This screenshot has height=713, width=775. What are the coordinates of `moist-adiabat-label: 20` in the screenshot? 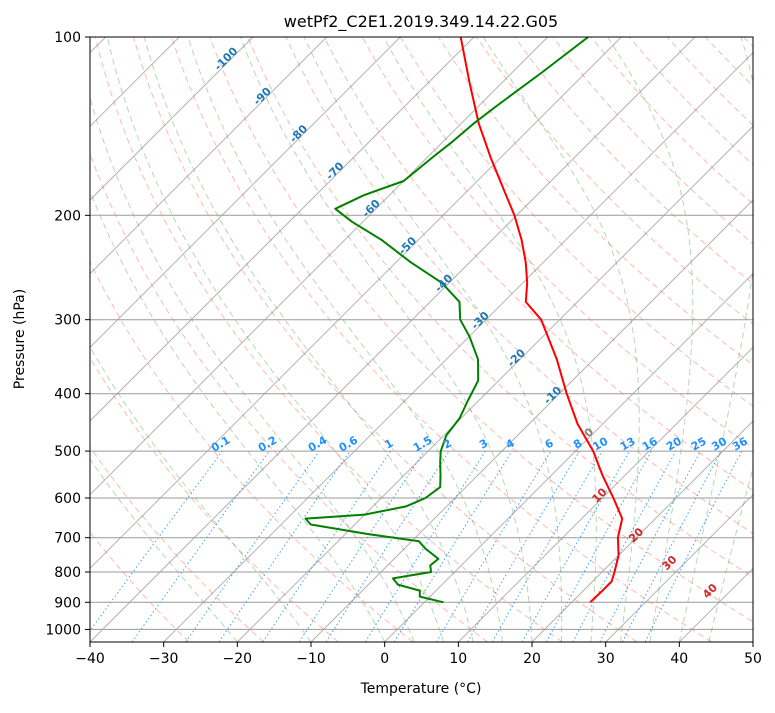 It's located at (636, 535).